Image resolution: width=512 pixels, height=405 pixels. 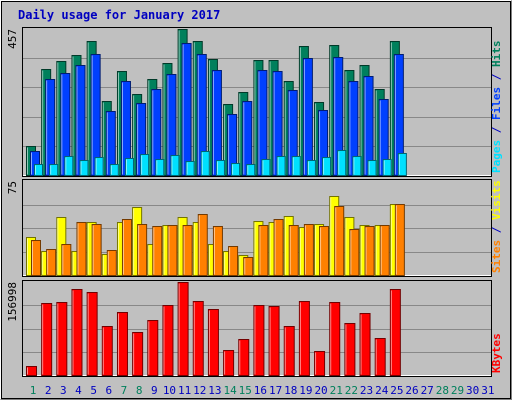 I want to click on x-tick-label-27: 27, so click(x=427, y=390).